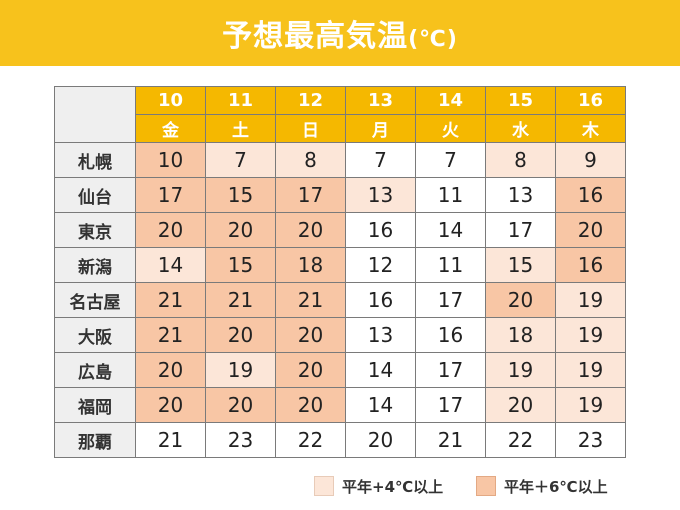 The width and height of the screenshot is (680, 510). I want to click on weekday-header: 金, so click(170, 128).